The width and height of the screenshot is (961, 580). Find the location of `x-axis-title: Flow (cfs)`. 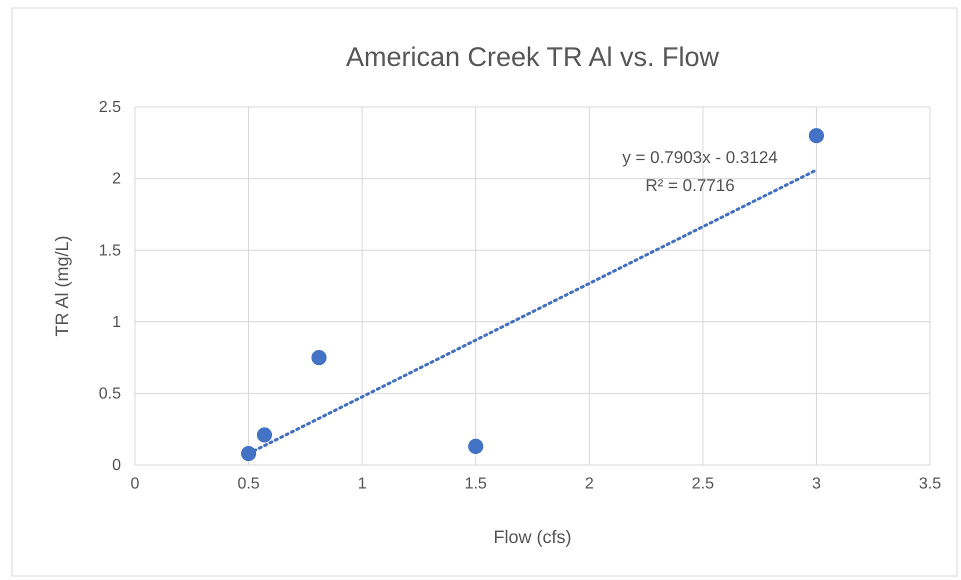

x-axis-title: Flow (cfs) is located at coordinates (533, 537).